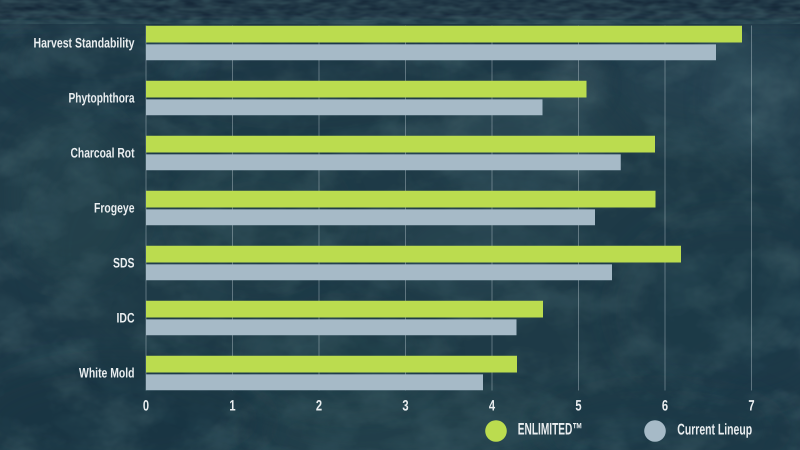 This screenshot has width=800, height=450. I want to click on svg-text: 7, so click(751, 406).